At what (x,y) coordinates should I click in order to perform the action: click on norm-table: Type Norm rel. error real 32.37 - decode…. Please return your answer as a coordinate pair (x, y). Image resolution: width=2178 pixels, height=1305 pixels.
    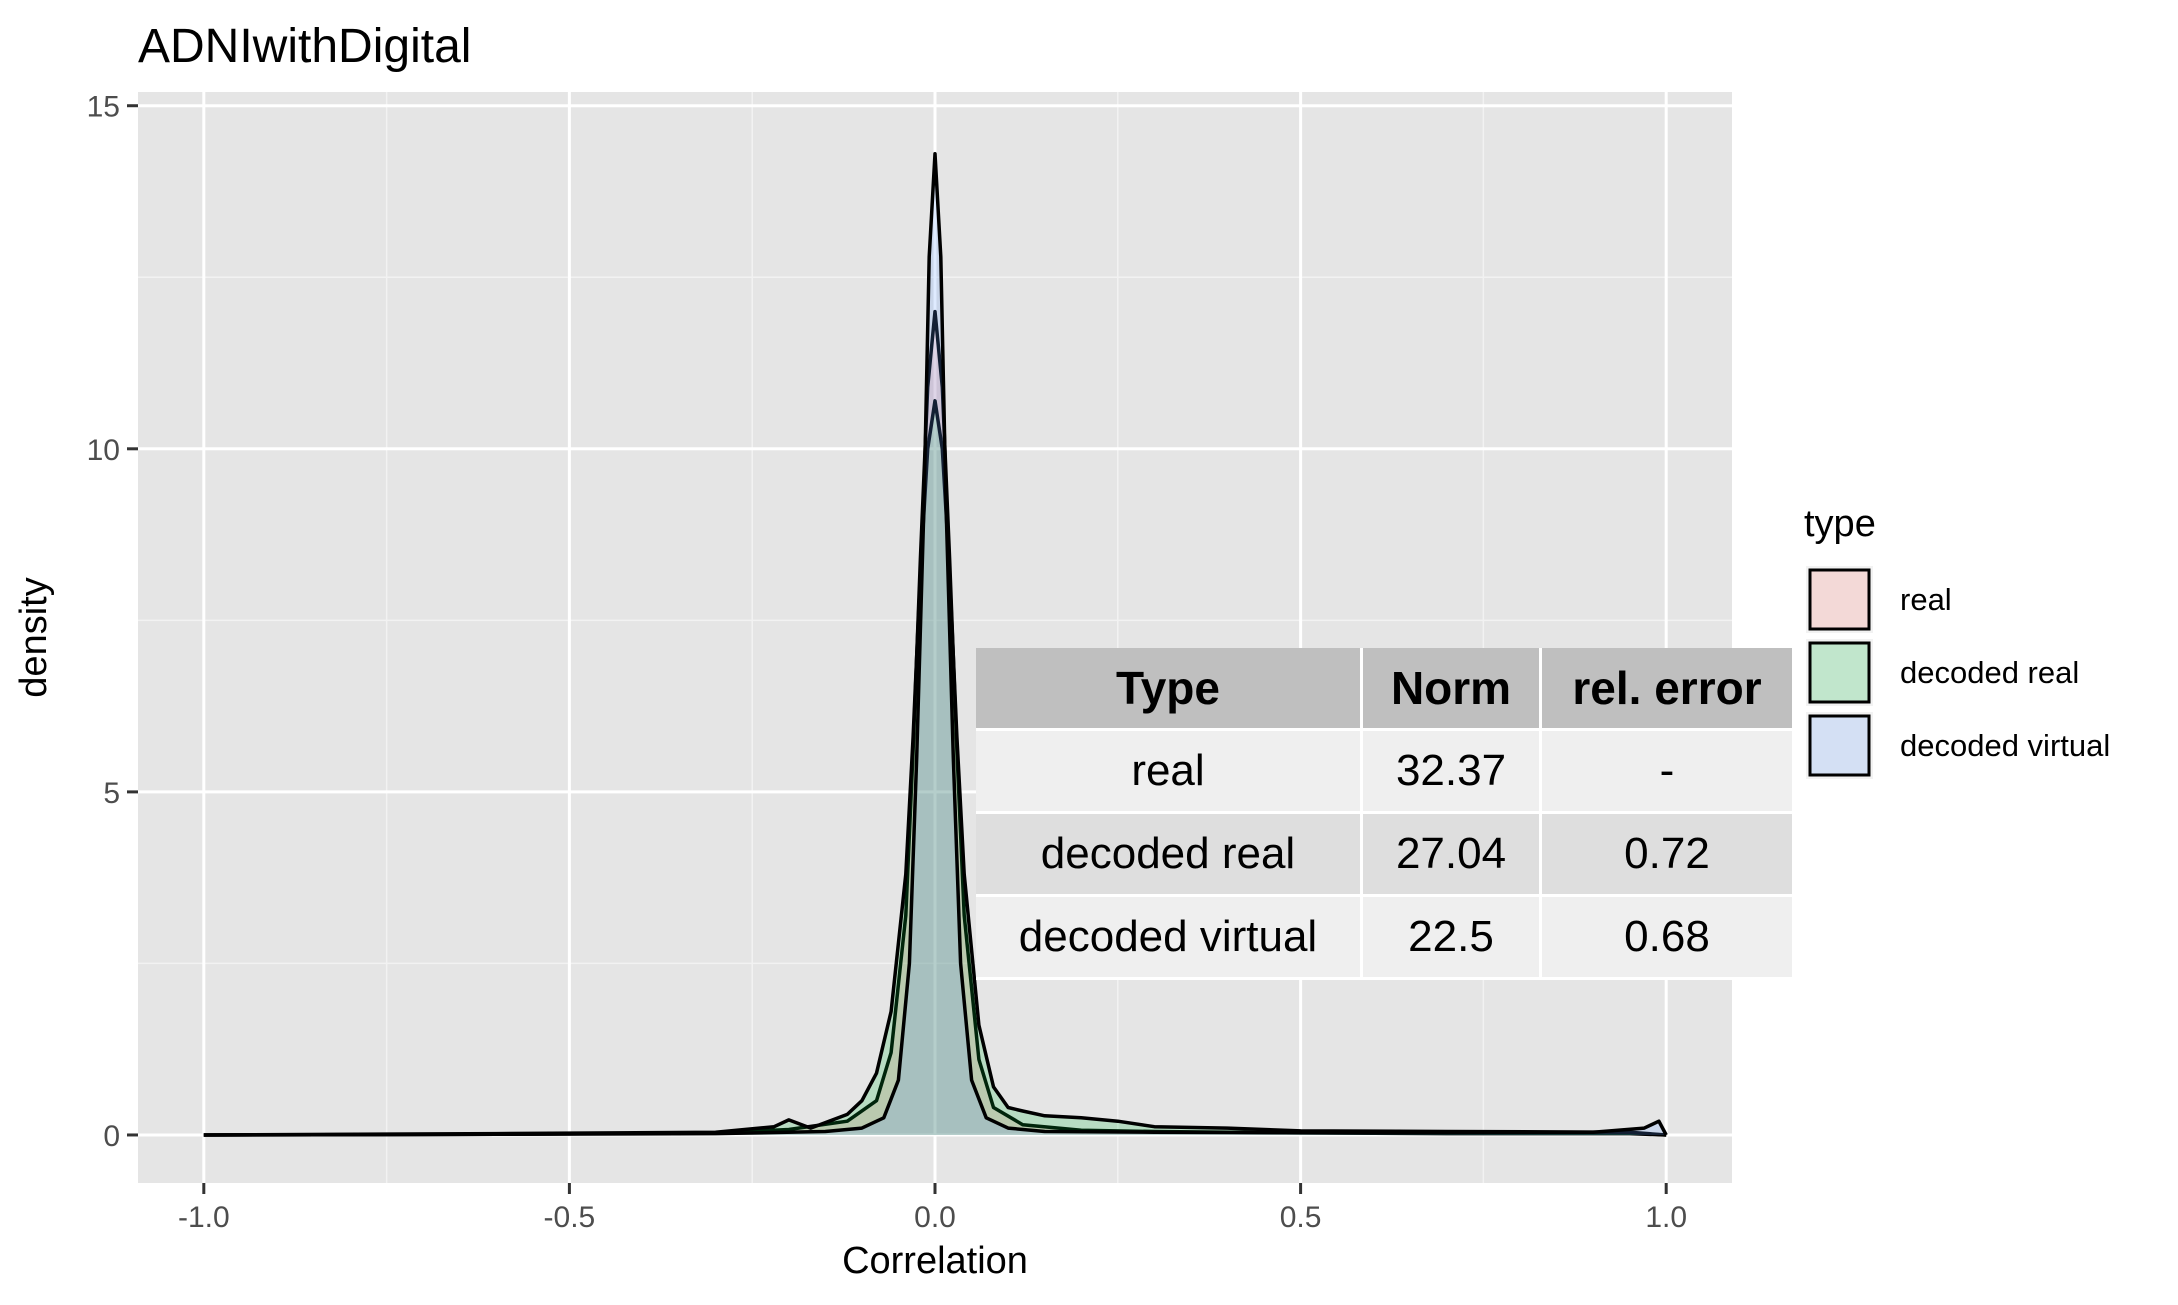
    Looking at the image, I should click on (1385, 814).